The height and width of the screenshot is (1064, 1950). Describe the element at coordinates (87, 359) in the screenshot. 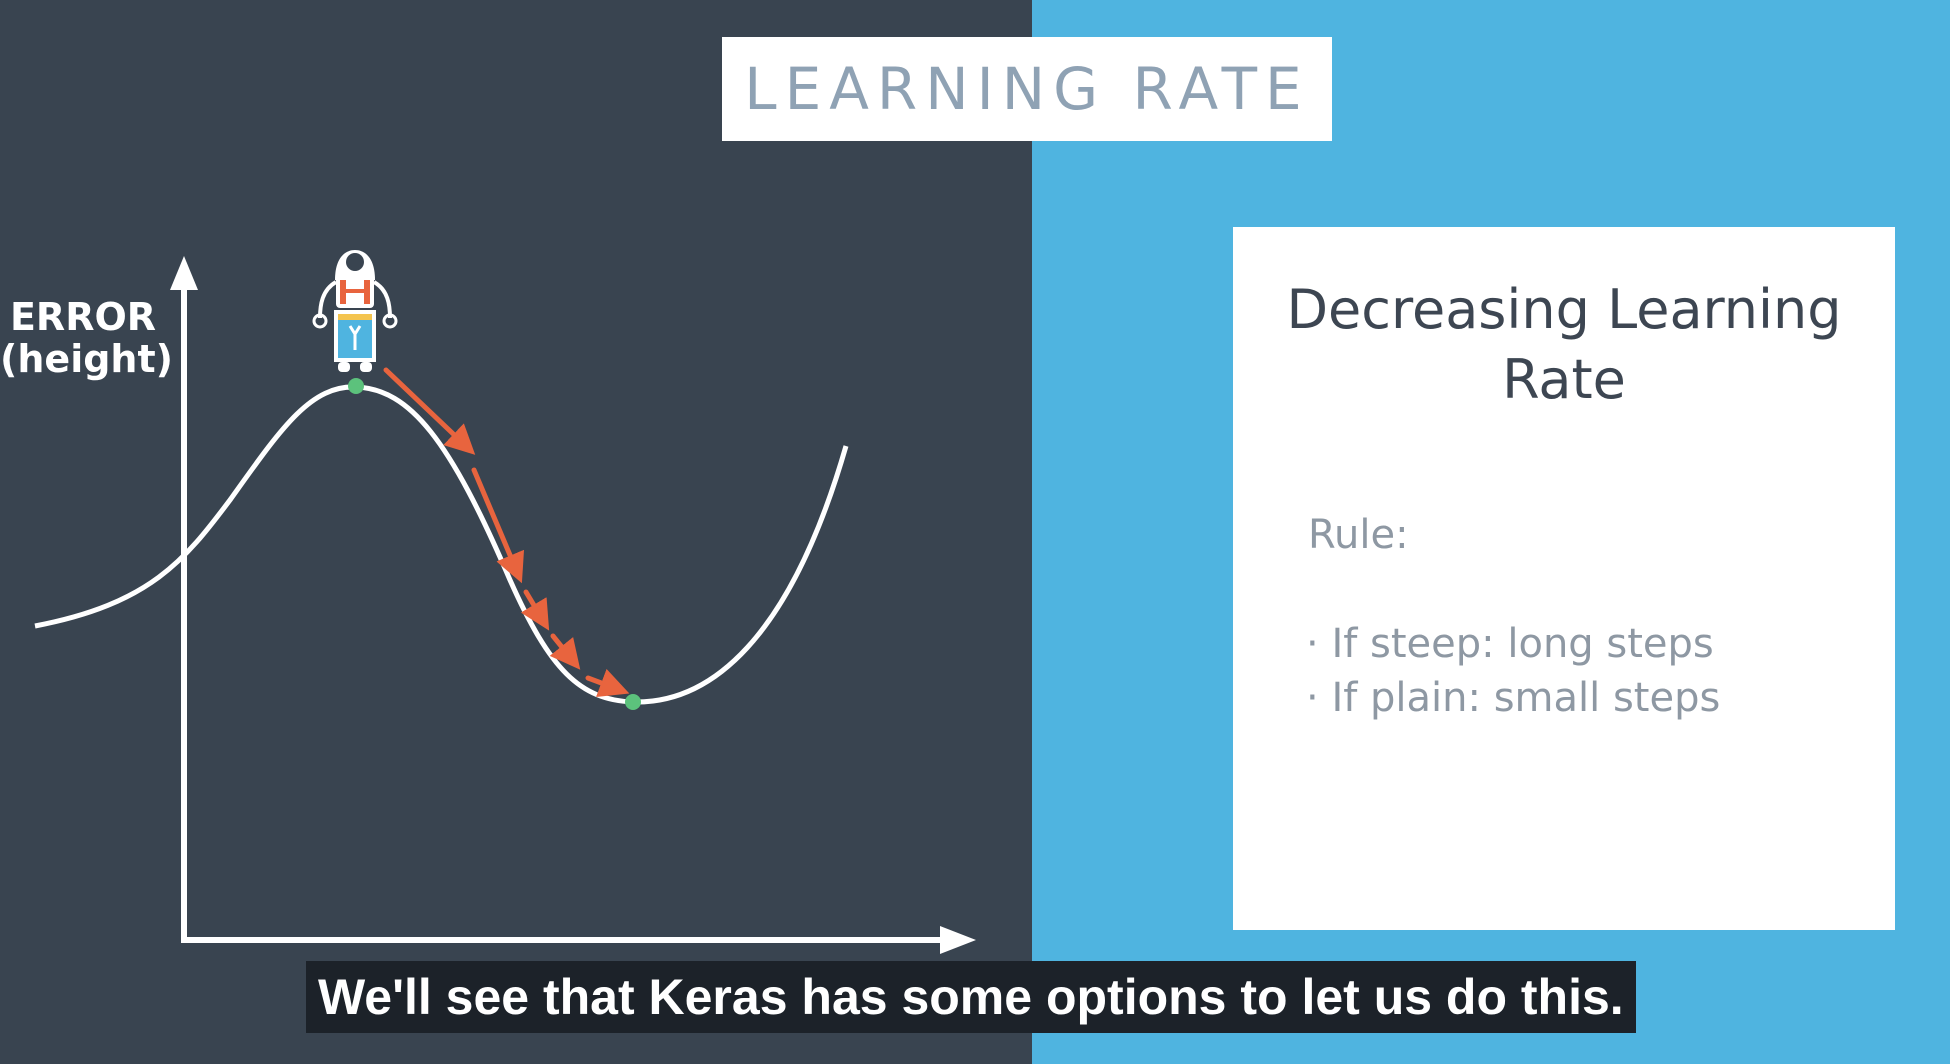

I see `y-axis-label-line2: (height)` at that location.